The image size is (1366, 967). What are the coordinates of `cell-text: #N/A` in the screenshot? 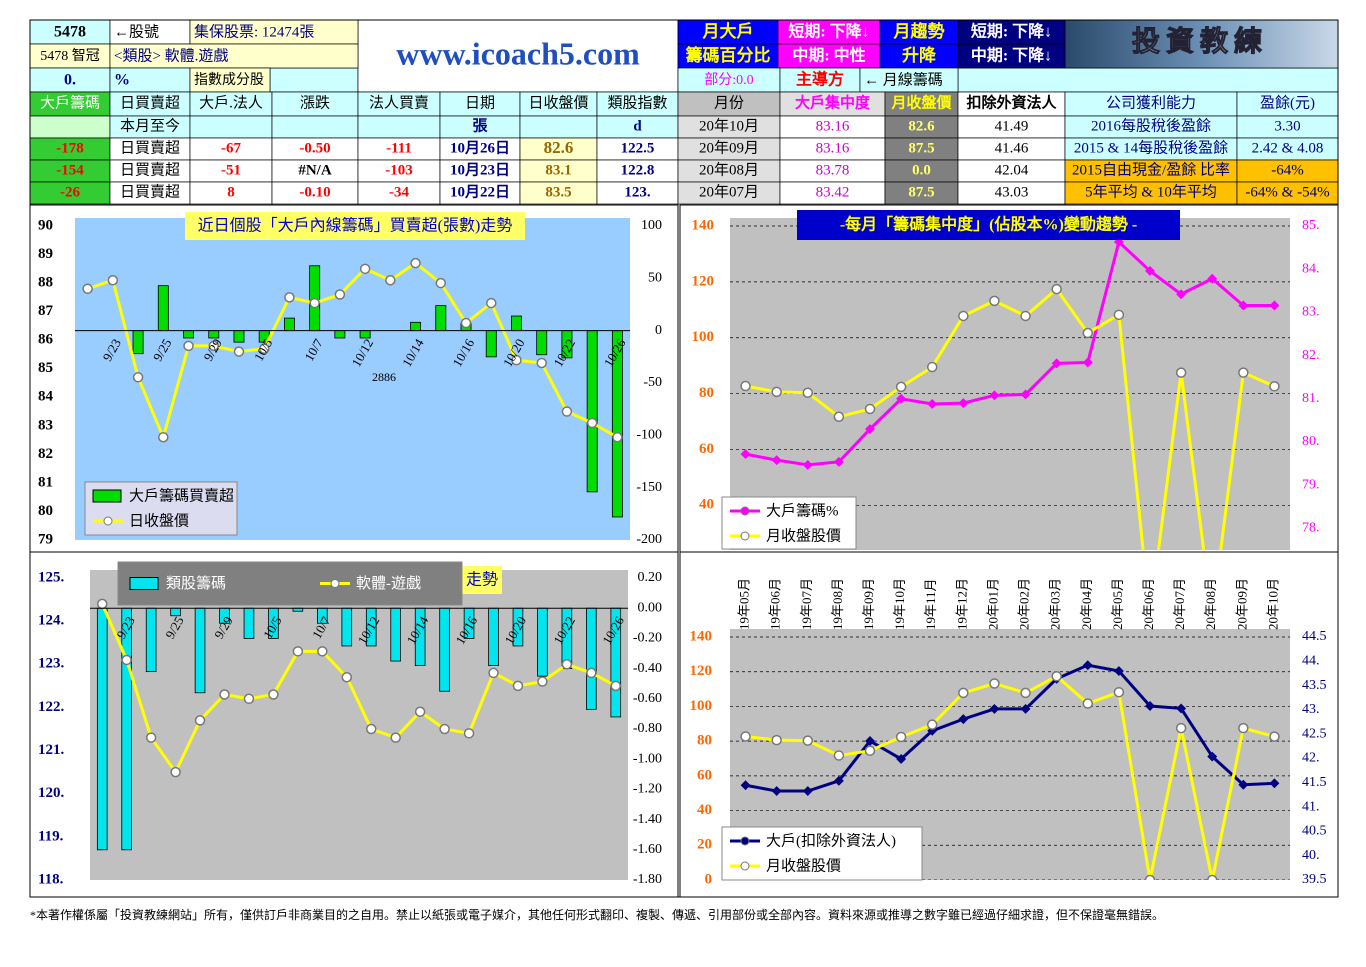 It's located at (315, 170).